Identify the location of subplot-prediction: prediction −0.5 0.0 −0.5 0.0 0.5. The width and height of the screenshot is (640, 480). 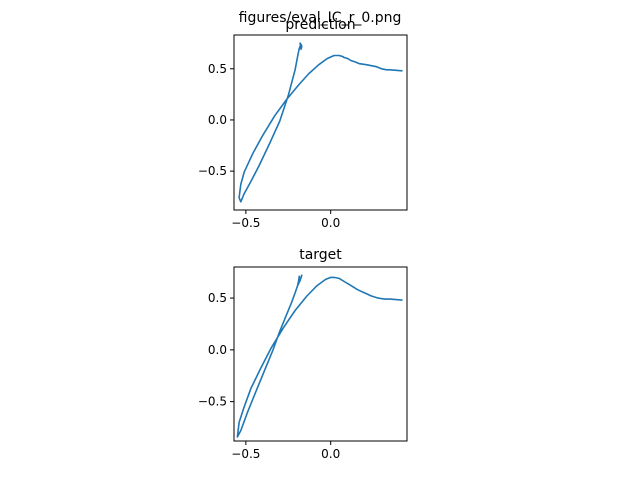
(303, 123).